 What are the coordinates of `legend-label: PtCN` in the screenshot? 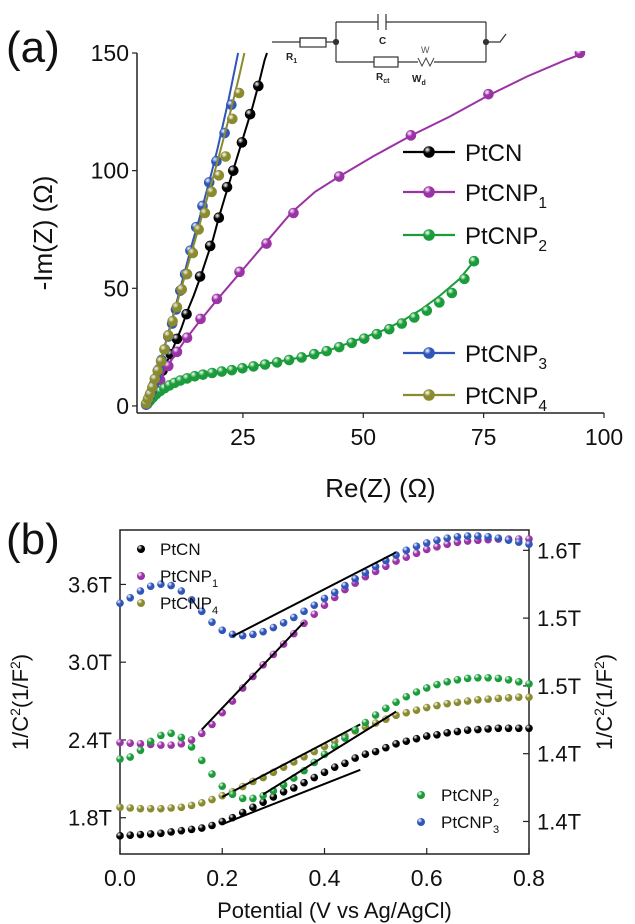 It's located at (180, 549).